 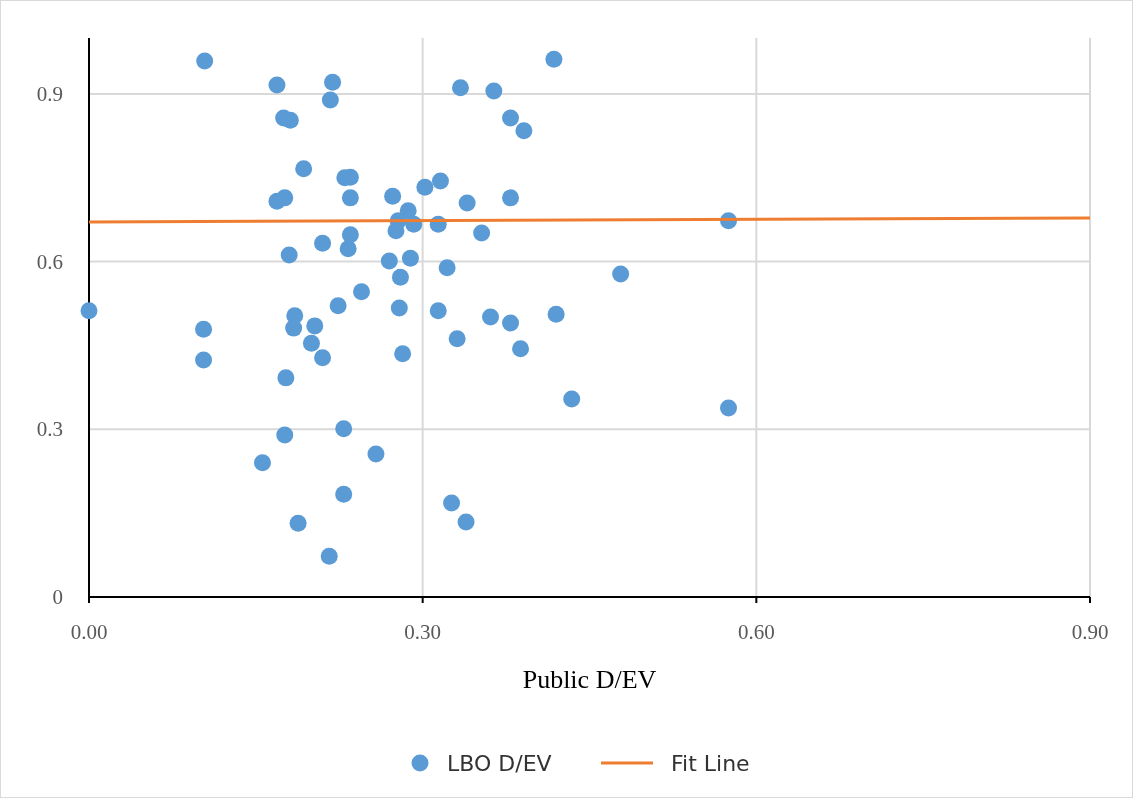 What do you see at coordinates (57, 597) in the screenshot?
I see `y-tick-label: 0` at bounding box center [57, 597].